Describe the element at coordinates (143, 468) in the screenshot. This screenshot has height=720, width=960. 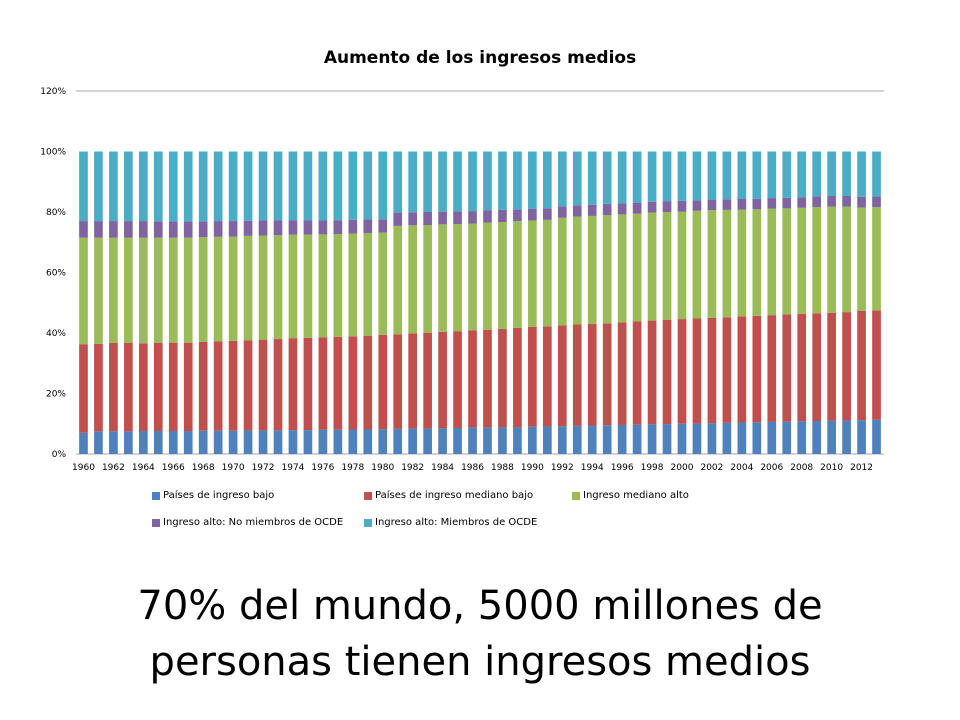
I see `x-tick-label: 1964` at that location.